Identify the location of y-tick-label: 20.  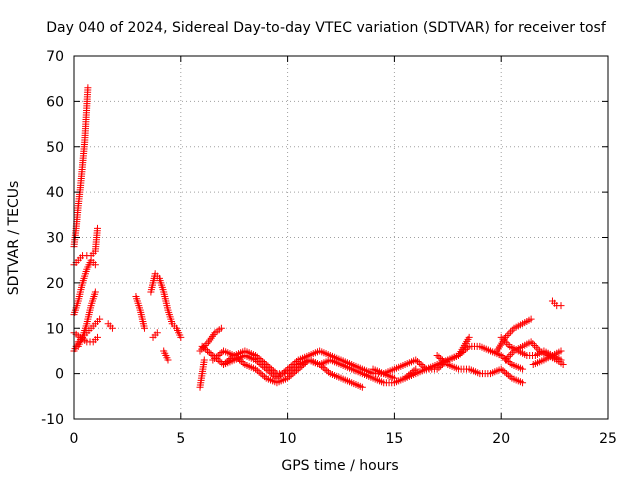
(55, 284).